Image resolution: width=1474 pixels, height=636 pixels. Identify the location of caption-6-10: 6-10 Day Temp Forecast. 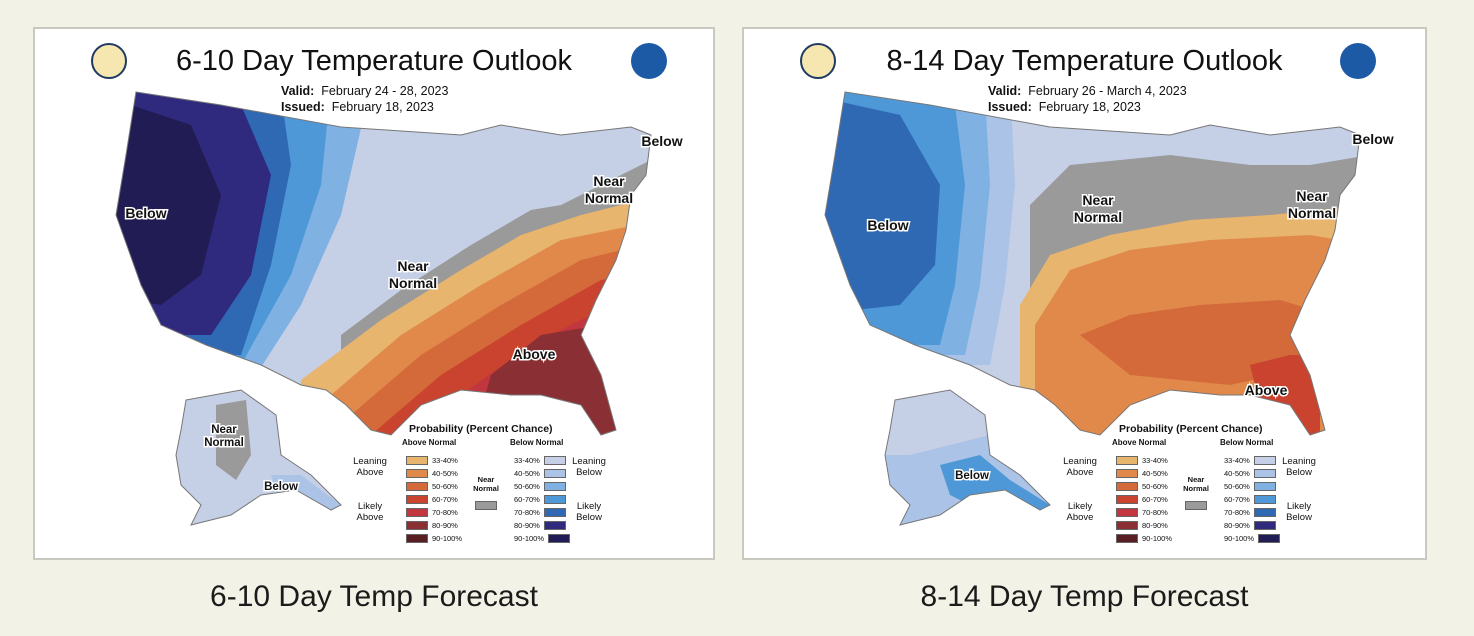
(374, 596).